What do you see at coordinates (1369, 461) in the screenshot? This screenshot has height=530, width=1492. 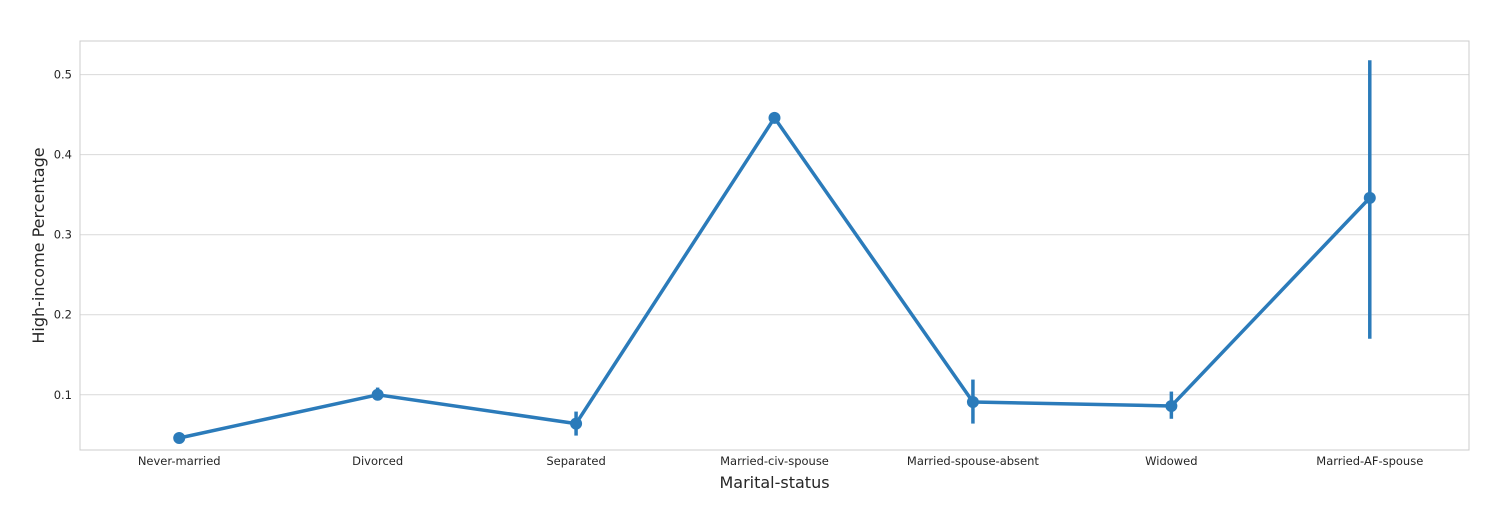 I see `x-tick-label: Married-AF-spouse` at bounding box center [1369, 461].